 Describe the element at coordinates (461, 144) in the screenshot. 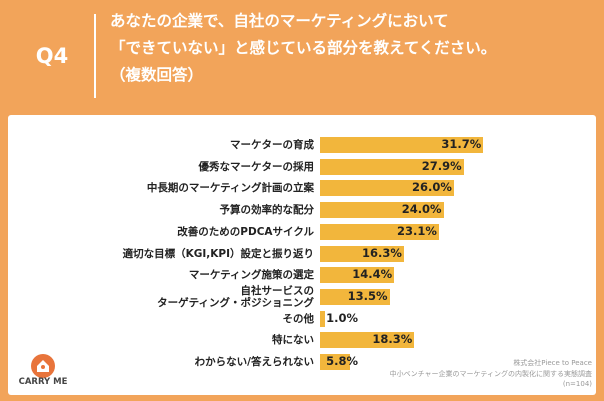

I see `value-label: 31.7%` at that location.